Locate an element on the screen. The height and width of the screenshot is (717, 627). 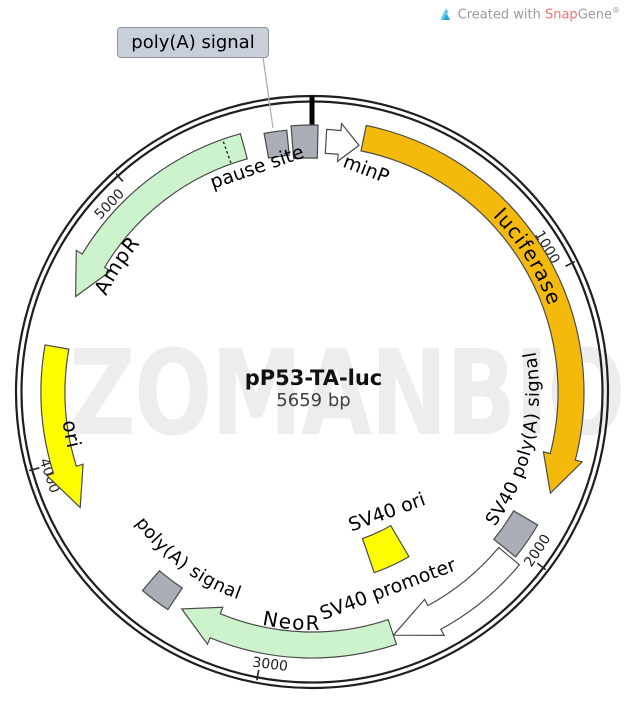
credit-text: Created with SnapGene® is located at coordinates (538, 14).